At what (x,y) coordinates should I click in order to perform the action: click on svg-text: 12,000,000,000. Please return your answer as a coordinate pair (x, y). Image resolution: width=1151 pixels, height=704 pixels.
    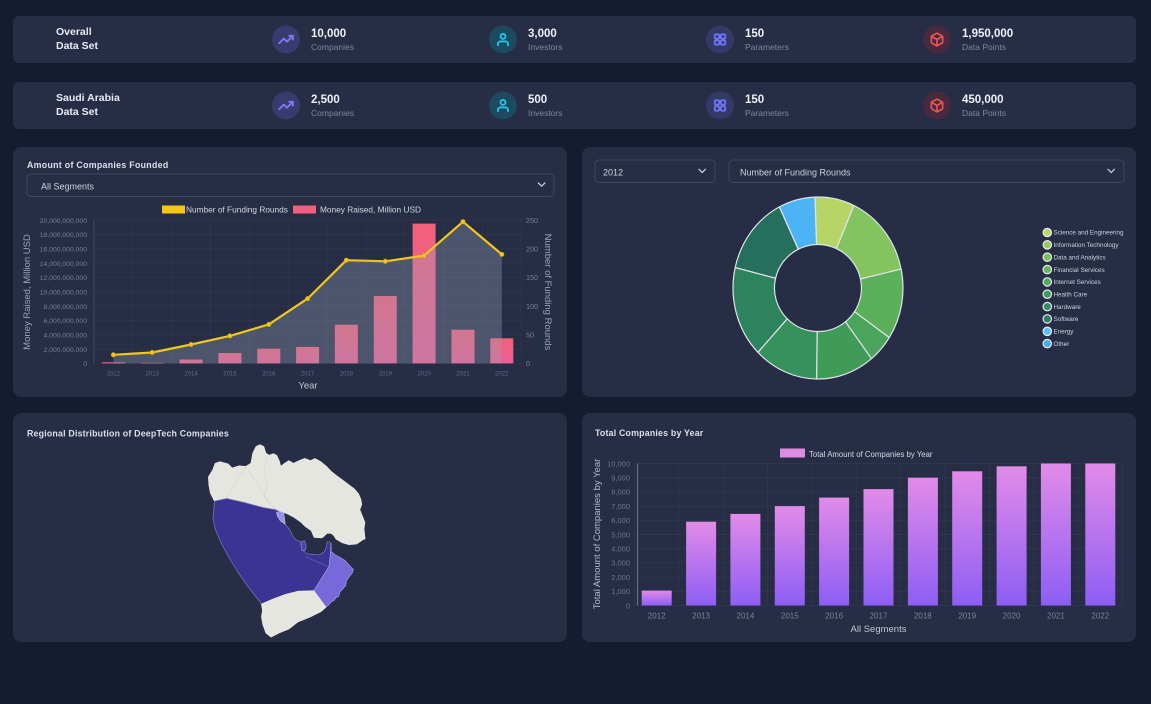
    Looking at the image, I should click on (63, 278).